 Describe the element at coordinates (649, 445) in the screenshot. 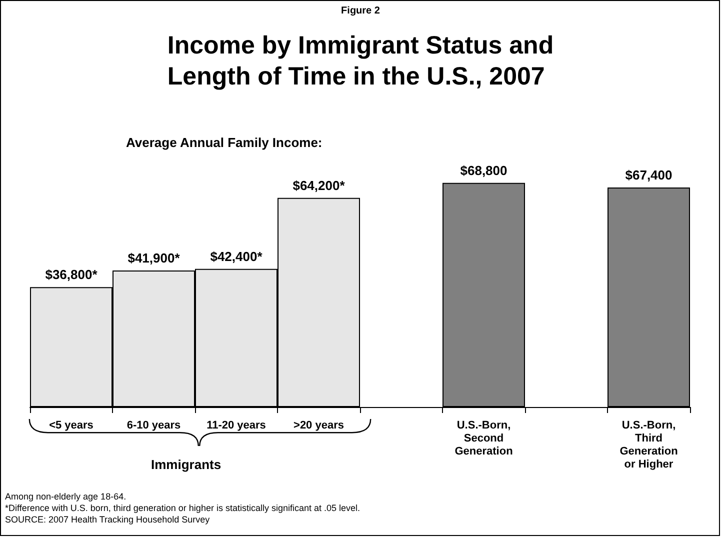

I see `x-tick-label: U.S.-Born, Third Generation or Higher` at that location.